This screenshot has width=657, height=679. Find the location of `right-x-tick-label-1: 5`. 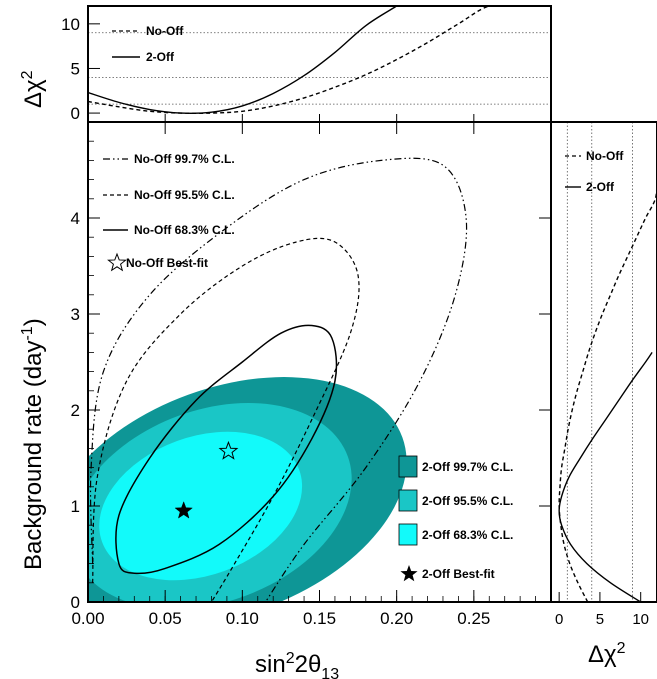

right-x-tick-label-1: 5 is located at coordinates (600, 619).